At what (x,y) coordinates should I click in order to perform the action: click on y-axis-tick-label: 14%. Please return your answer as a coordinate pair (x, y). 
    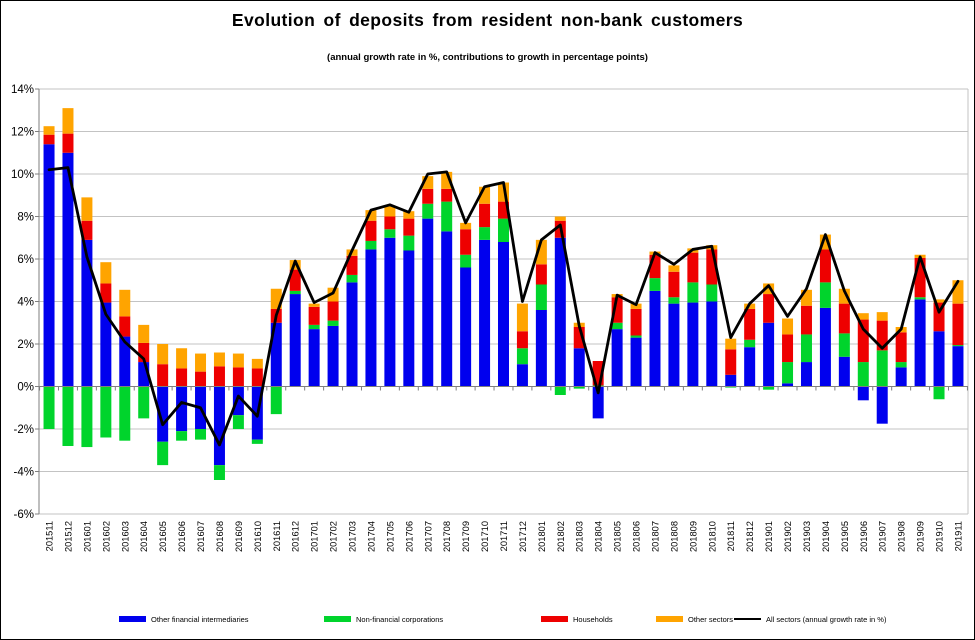
    Looking at the image, I should click on (22, 90).